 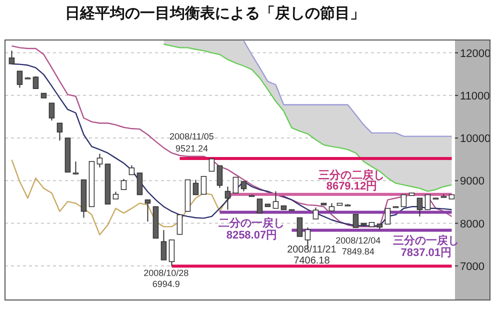 What do you see at coordinates (312, 255) in the screenshot?
I see `annotation: 2008/11/21 7406.18` at bounding box center [312, 255].